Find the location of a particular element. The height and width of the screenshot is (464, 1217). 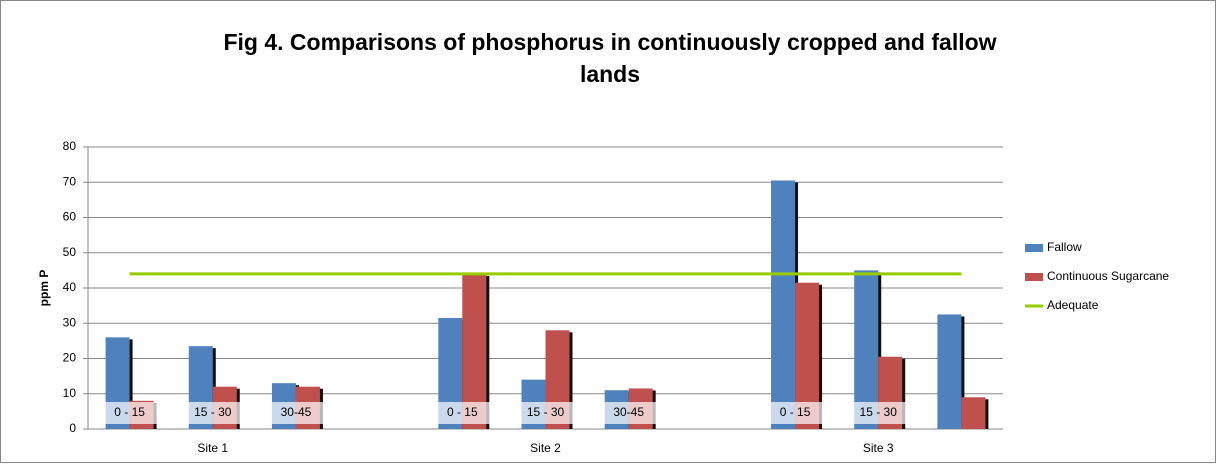

y-tick-label: 80 is located at coordinates (70, 146).